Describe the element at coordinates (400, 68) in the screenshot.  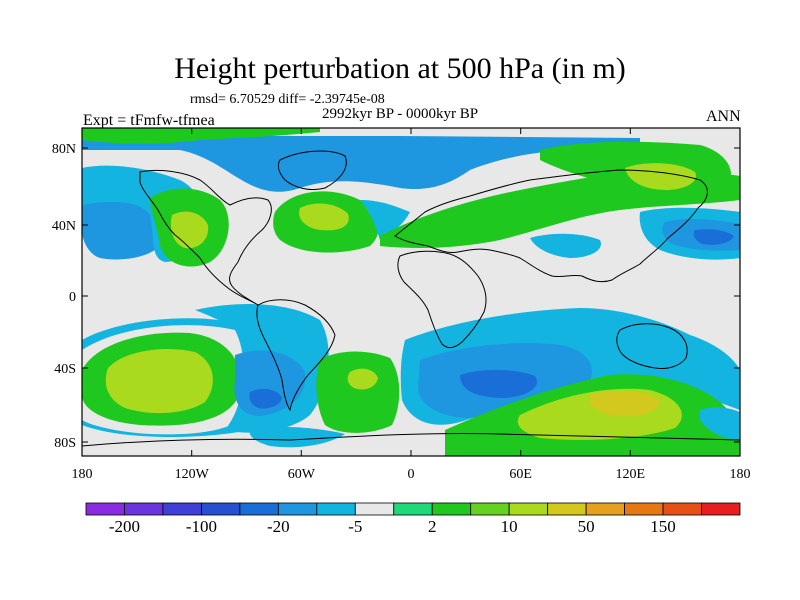
I see `plot-title: Height perturbation at 500 hPa (in m)` at that location.